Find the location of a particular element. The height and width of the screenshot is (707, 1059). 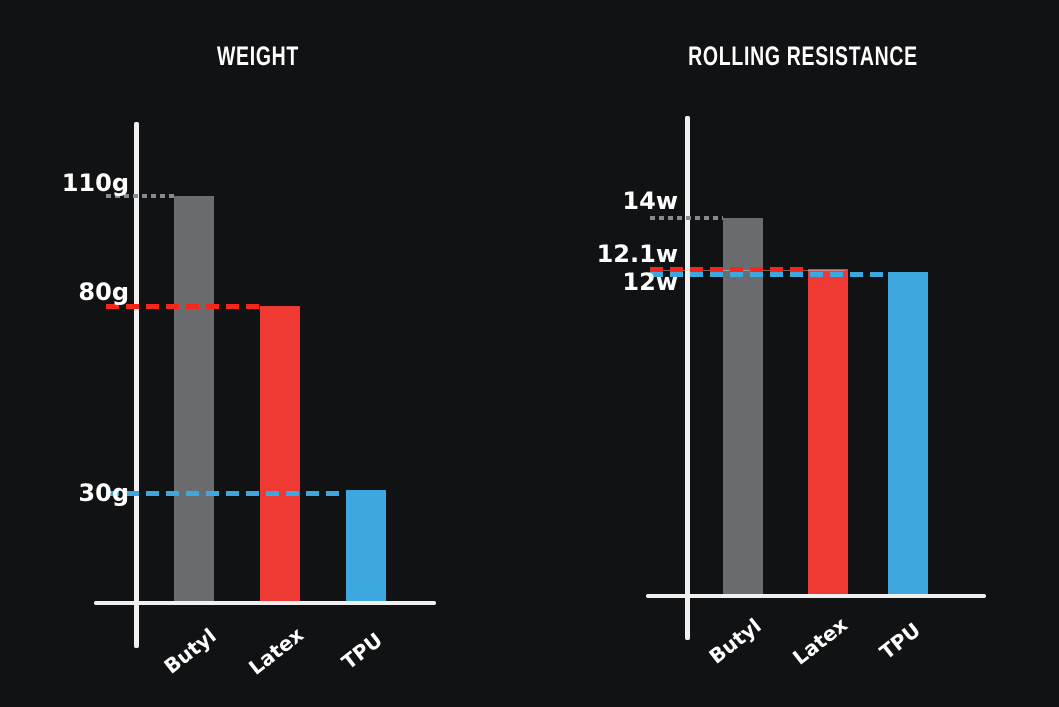

rolling-resistance-bar-latex is located at coordinates (828, 431).